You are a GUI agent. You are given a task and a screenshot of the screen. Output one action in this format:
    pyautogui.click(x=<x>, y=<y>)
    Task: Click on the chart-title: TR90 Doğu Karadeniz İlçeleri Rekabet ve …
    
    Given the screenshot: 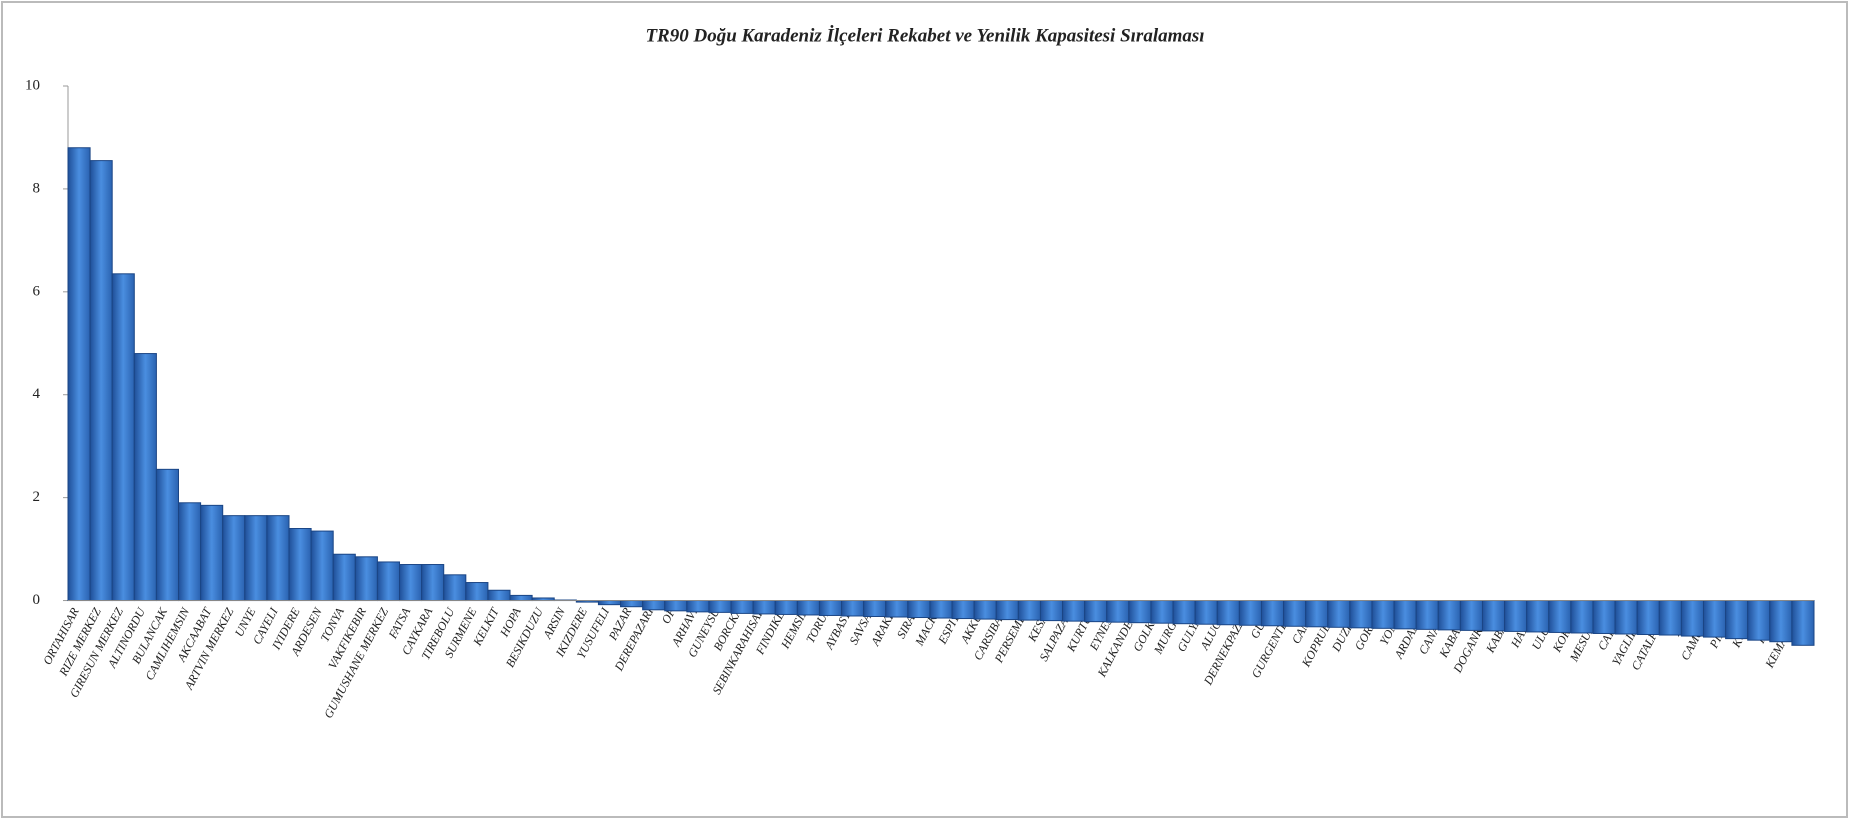 What is the action you would take?
    pyautogui.click(x=924, y=35)
    